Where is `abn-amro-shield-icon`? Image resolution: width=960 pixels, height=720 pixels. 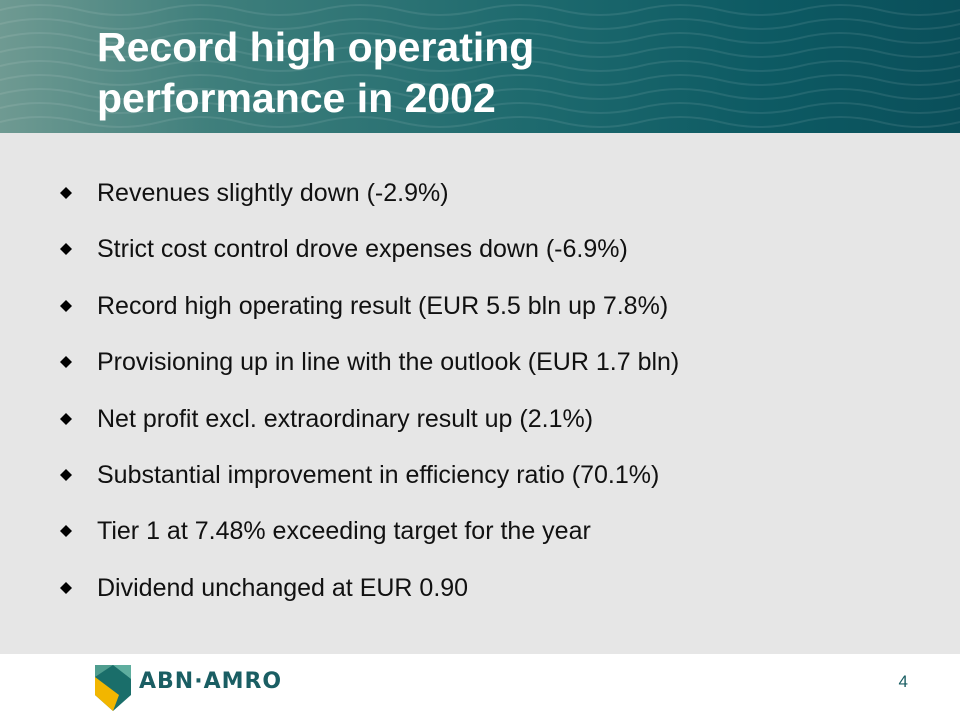 abn-amro-shield-icon is located at coordinates (113, 688).